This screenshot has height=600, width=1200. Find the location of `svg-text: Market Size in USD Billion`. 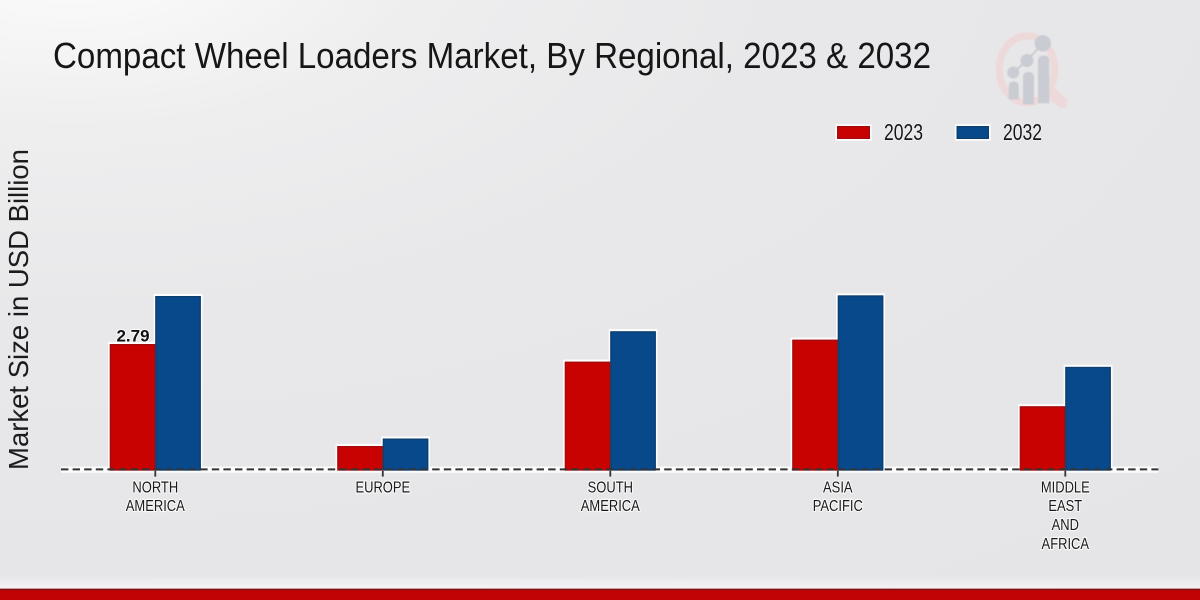

svg-text: Market Size in USD Billion is located at coordinates (18, 309).